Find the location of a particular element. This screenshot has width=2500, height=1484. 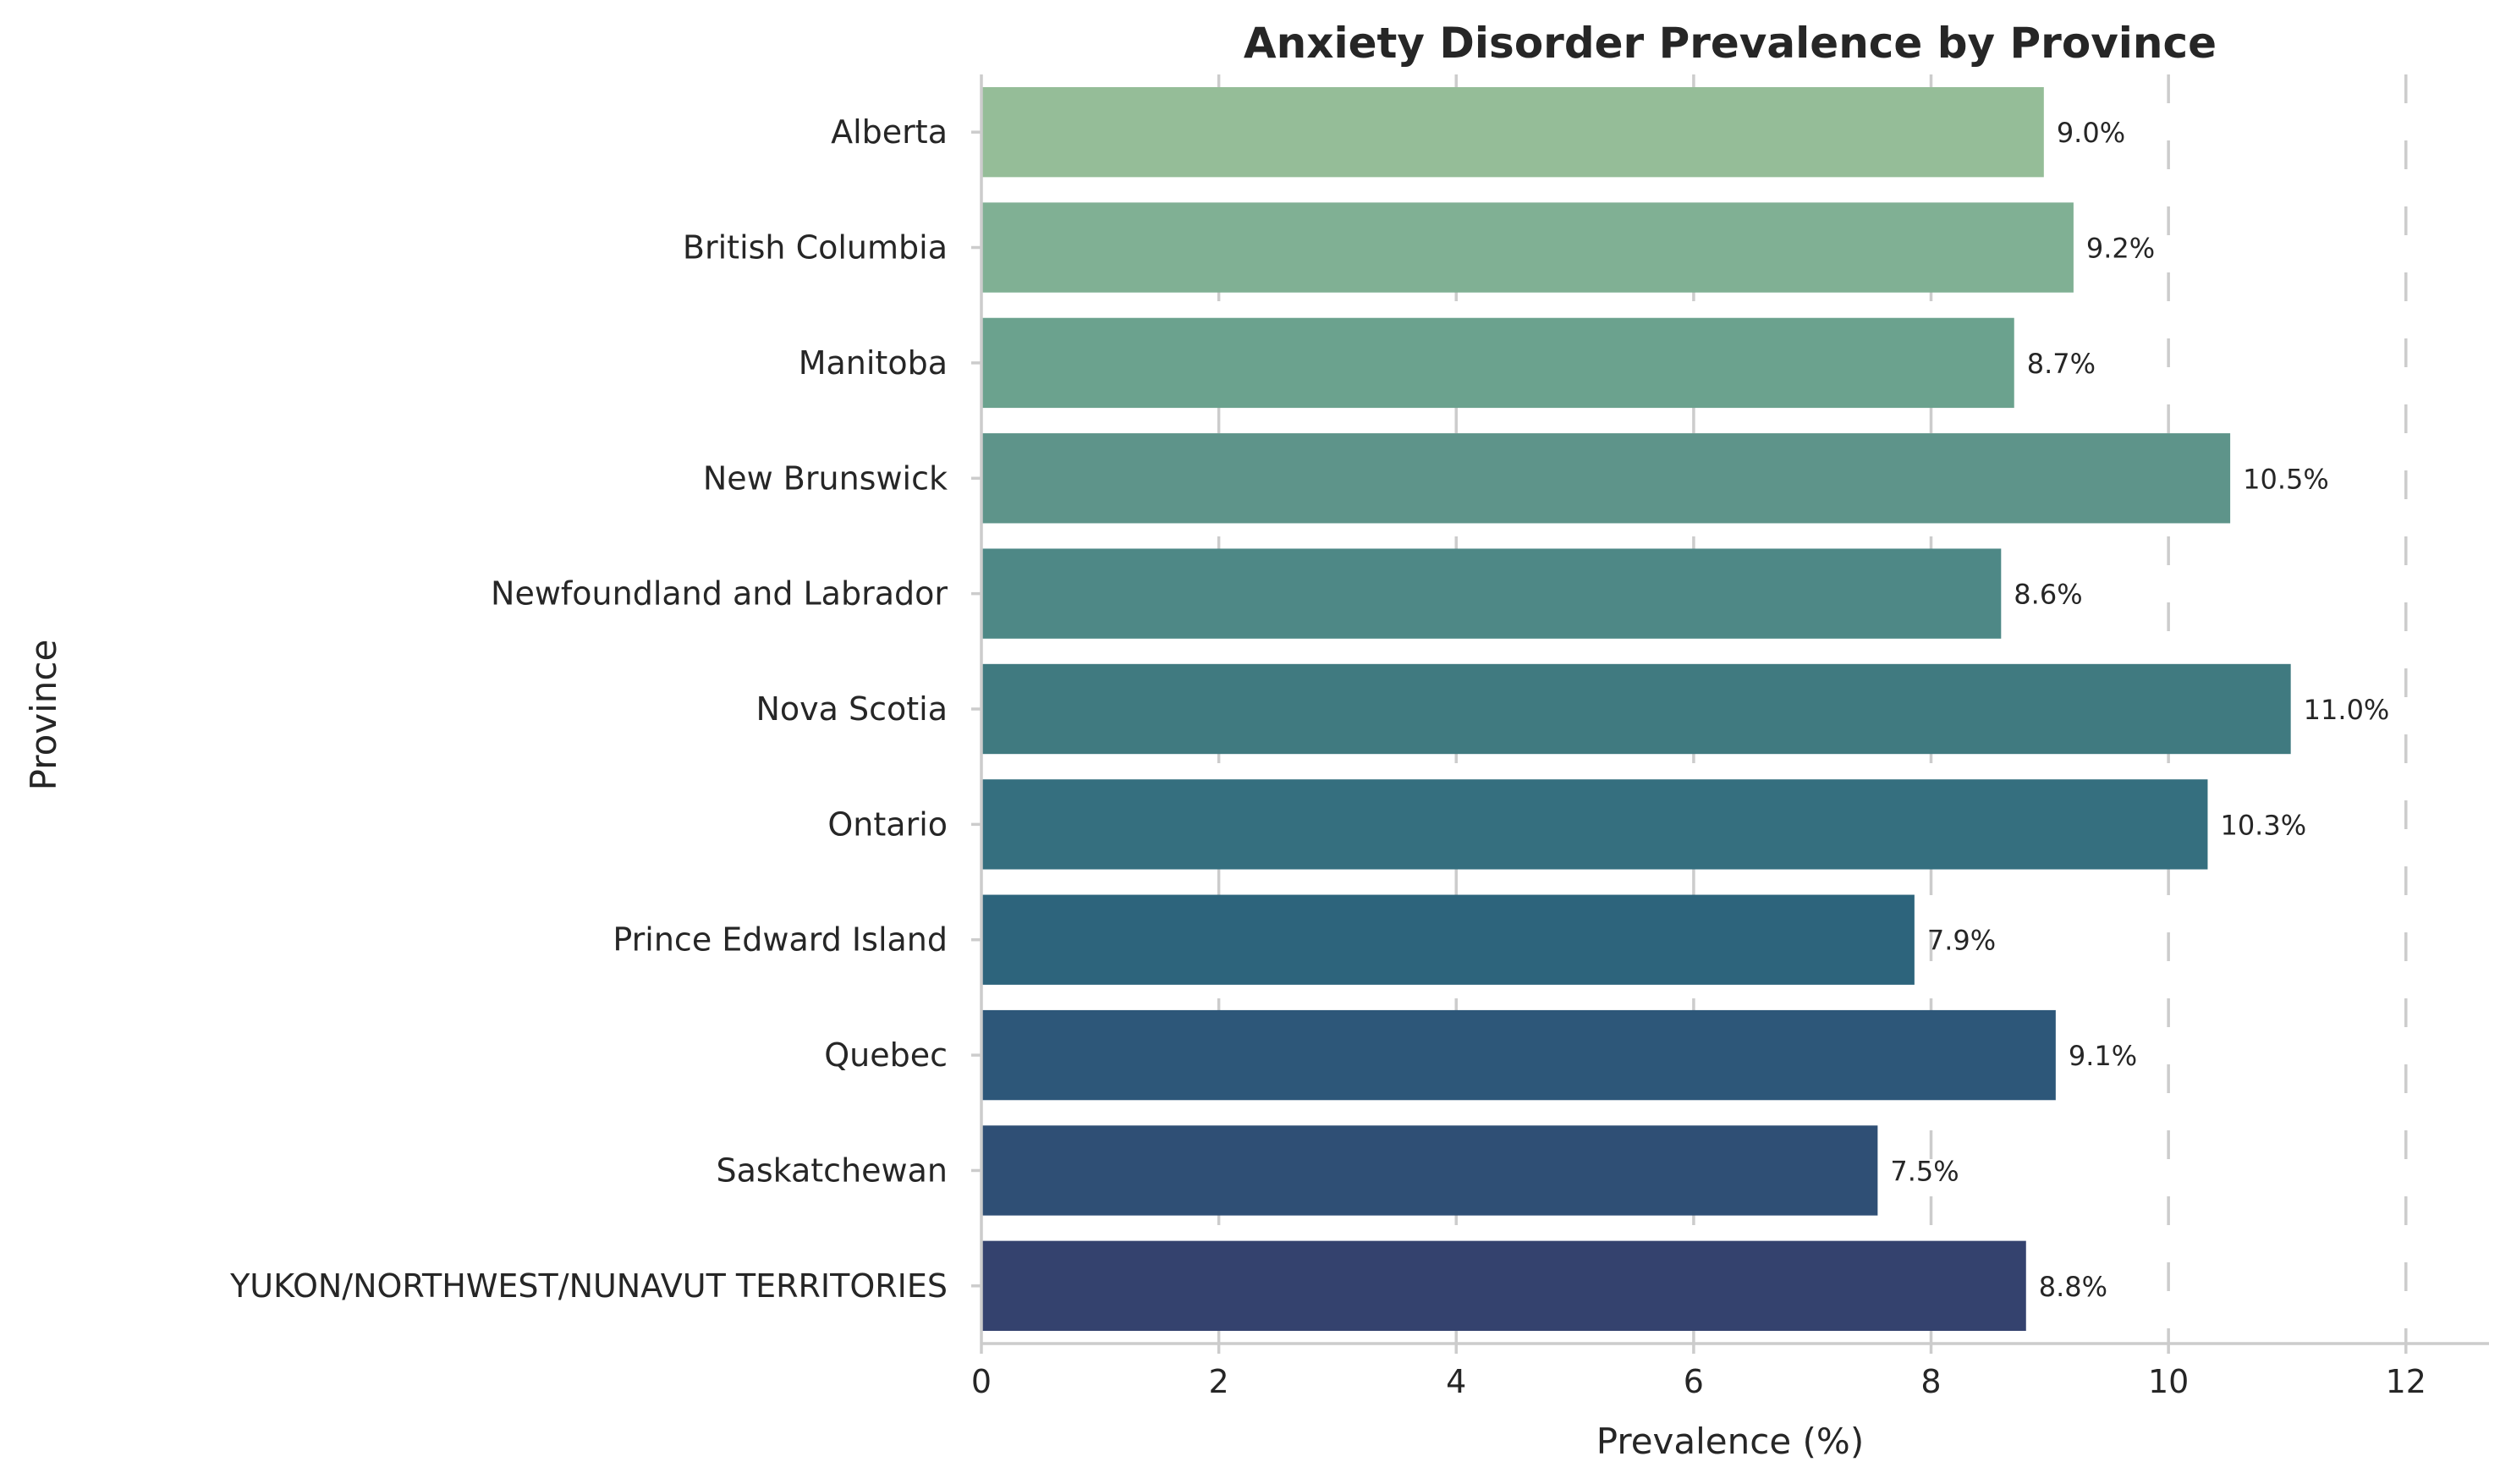

y-tick-label: Alberta is located at coordinates (889, 132).